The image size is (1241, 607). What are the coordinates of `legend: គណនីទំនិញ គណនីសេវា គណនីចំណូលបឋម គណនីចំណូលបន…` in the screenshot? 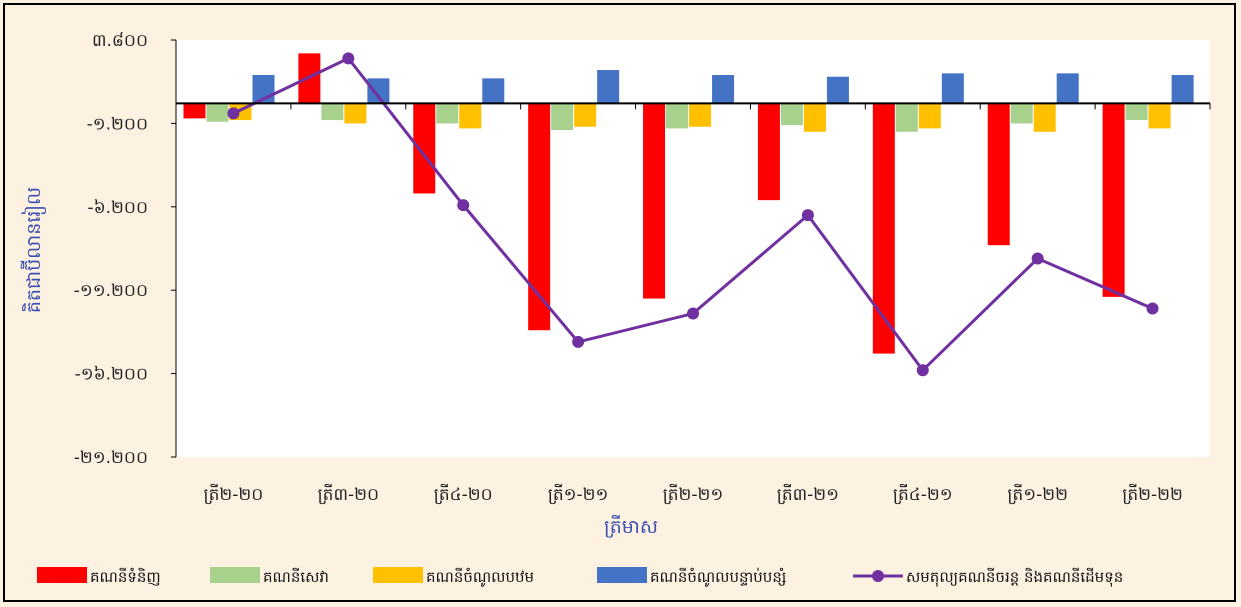 It's located at (580, 577).